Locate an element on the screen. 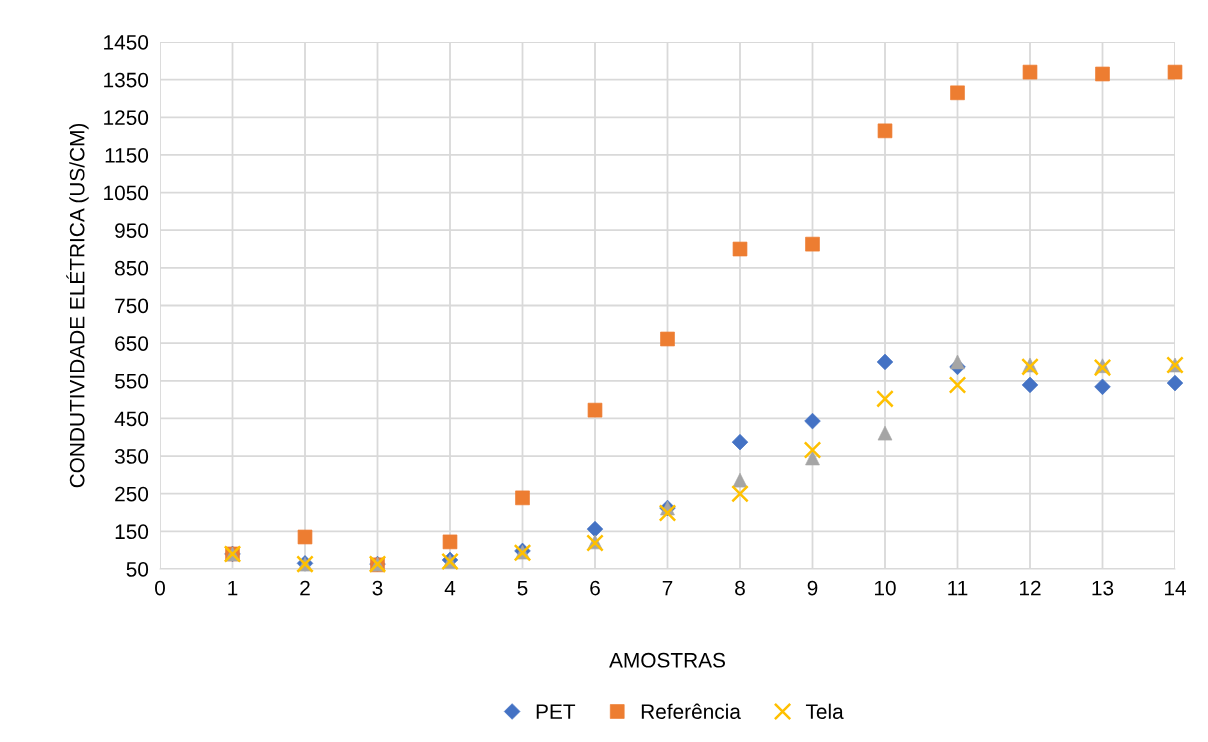 This screenshot has height=742, width=1208. y-tick-label: 850 is located at coordinates (132, 268).